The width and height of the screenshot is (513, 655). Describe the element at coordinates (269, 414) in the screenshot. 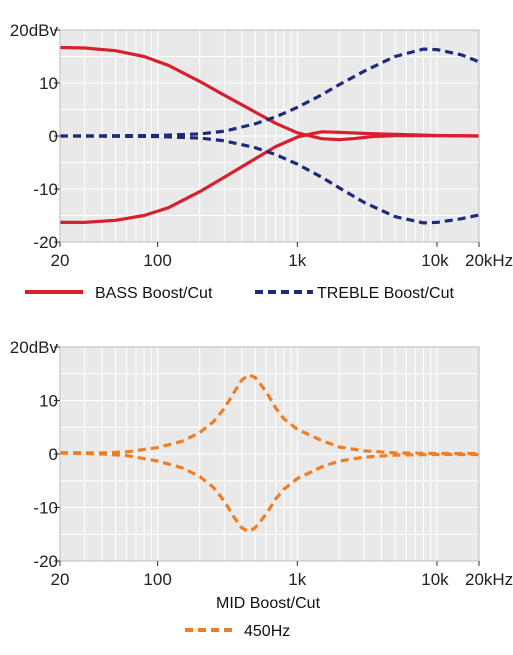

I see `series-450hz-boost` at that location.